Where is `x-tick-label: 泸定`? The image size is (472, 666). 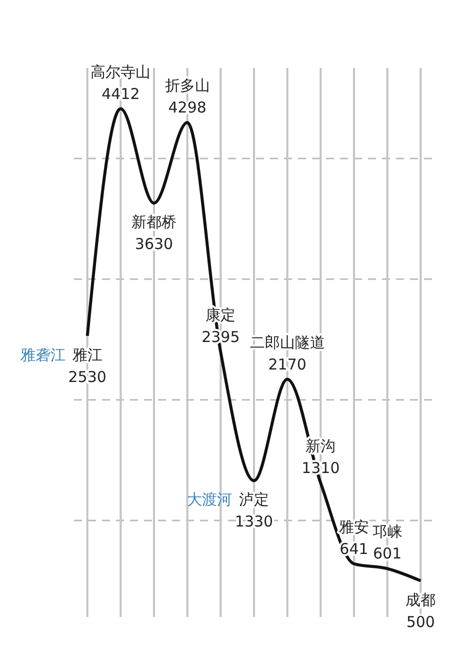 x-tick-label: 泸定 is located at coordinates (254, 499).